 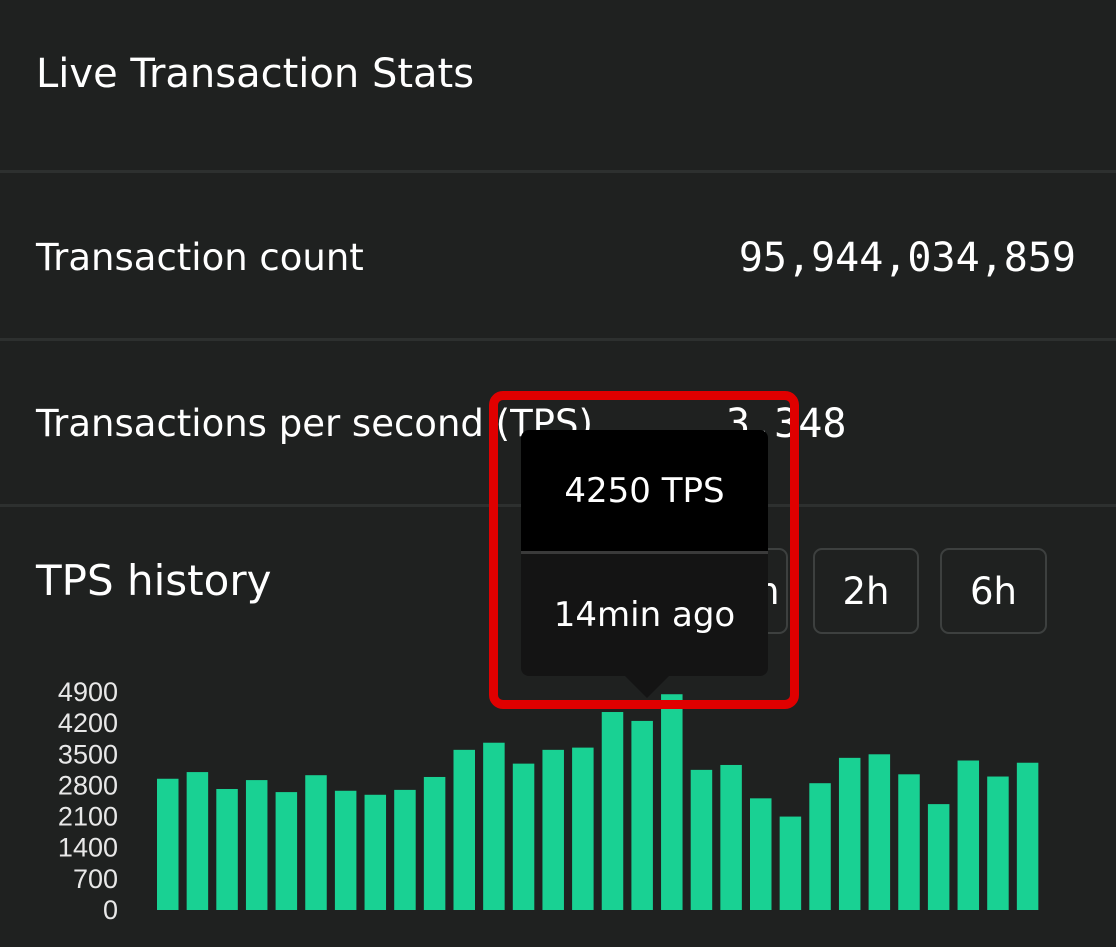 I want to click on y-tick-label: 4200, so click(x=88, y=723).